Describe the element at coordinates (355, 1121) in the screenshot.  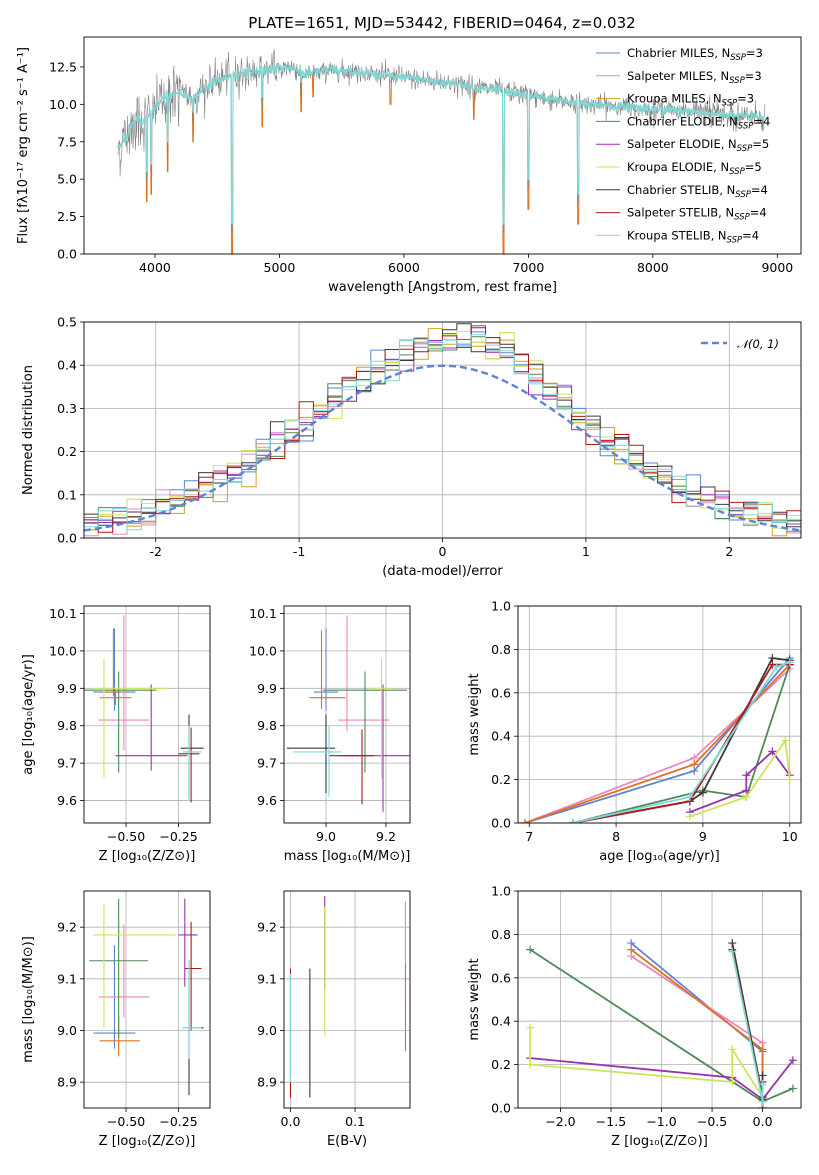
I see `x-tick-label: 0.1` at that location.